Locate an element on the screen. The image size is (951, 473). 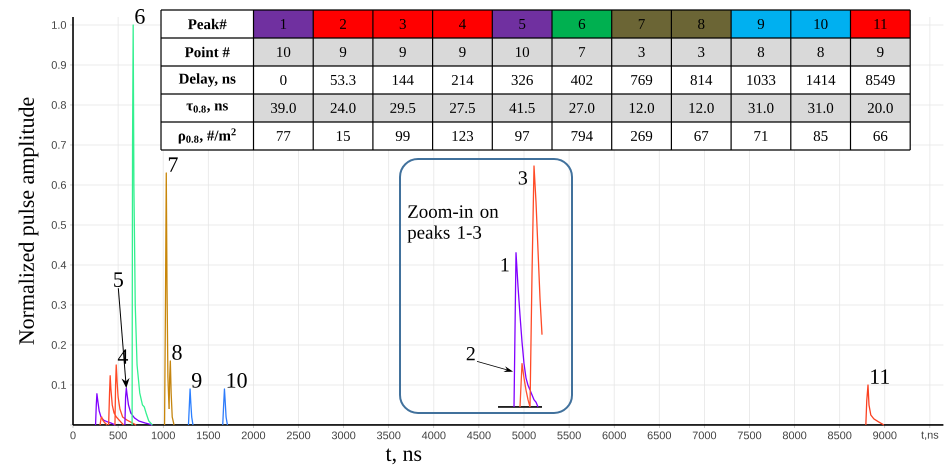
y-tick-label: 1.0 is located at coordinates (59, 25).